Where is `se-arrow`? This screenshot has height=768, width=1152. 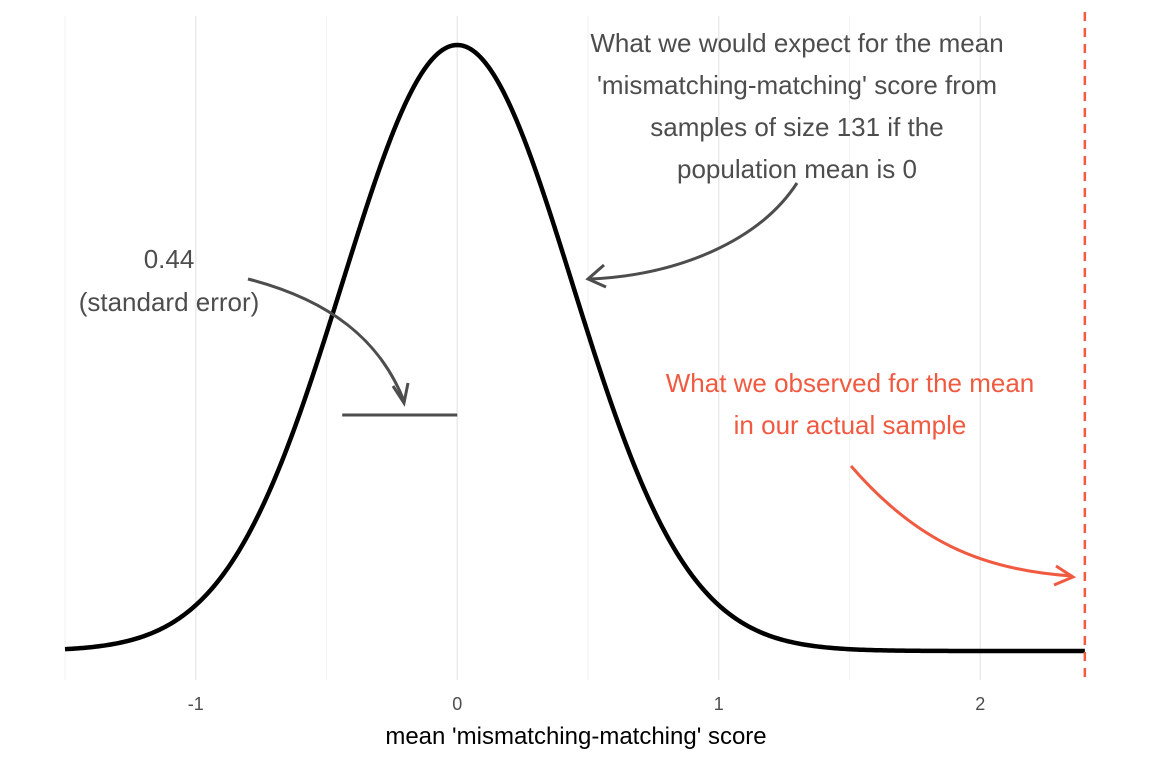
se-arrow is located at coordinates (326, 339).